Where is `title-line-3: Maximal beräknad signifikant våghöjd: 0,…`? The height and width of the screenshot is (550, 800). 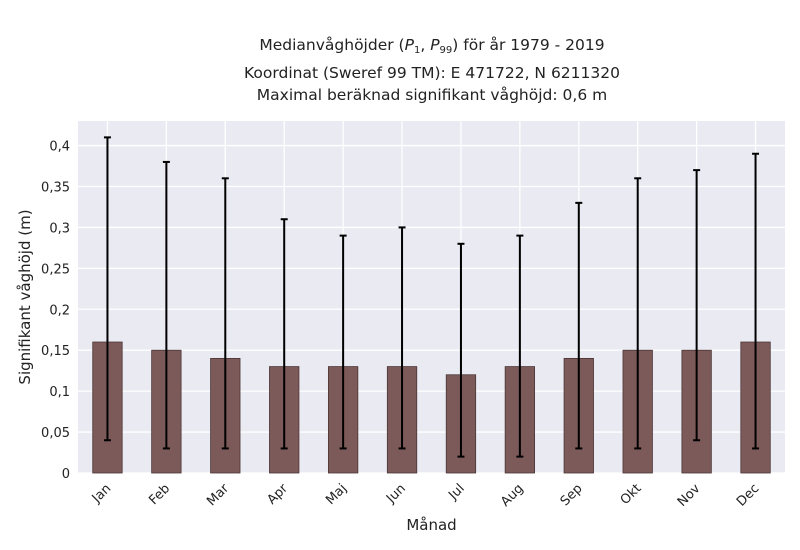 title-line-3: Maximal beräknad signifikant våghöjd: 0,… is located at coordinates (432, 95).